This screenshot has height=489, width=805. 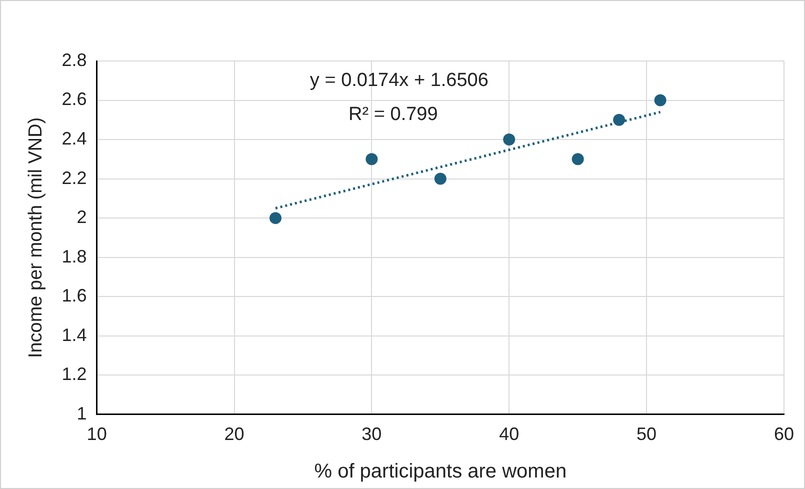 I want to click on x-tick-label: 60, so click(x=784, y=434).